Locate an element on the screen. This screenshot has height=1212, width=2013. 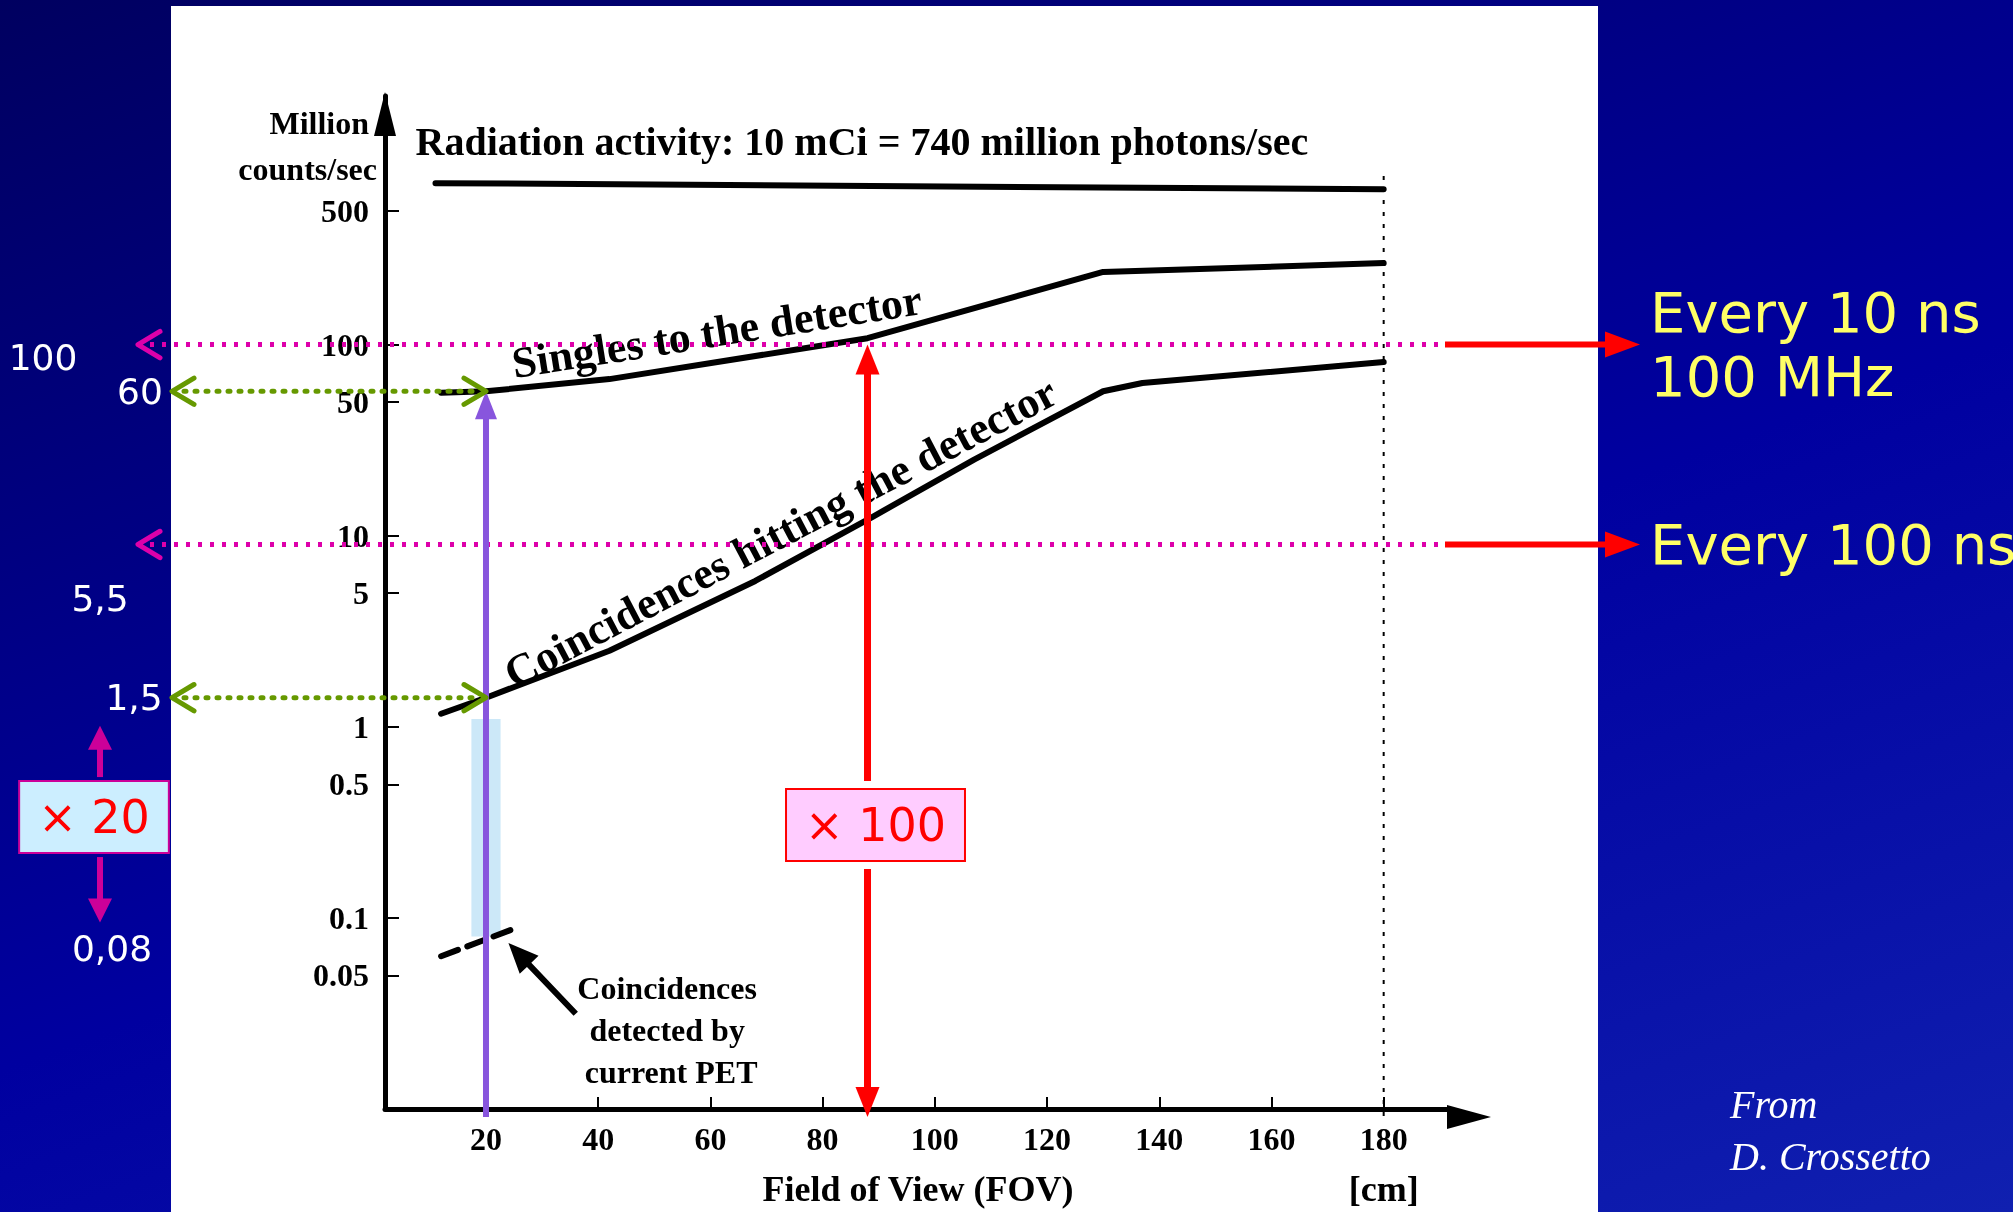
y-tick-label: 5 is located at coordinates (361, 593).